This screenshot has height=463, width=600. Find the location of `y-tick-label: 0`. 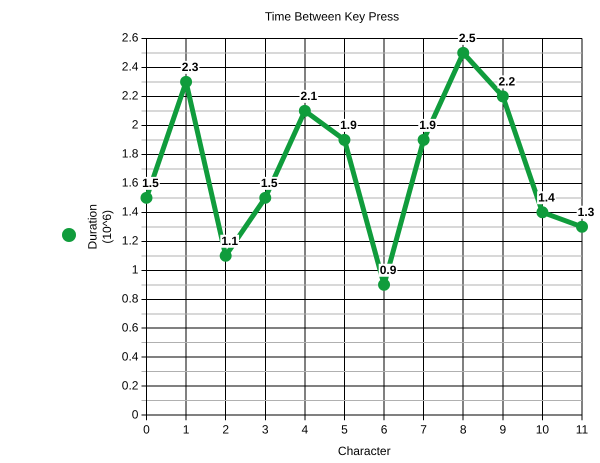

y-tick-label: 0 is located at coordinates (135, 415).